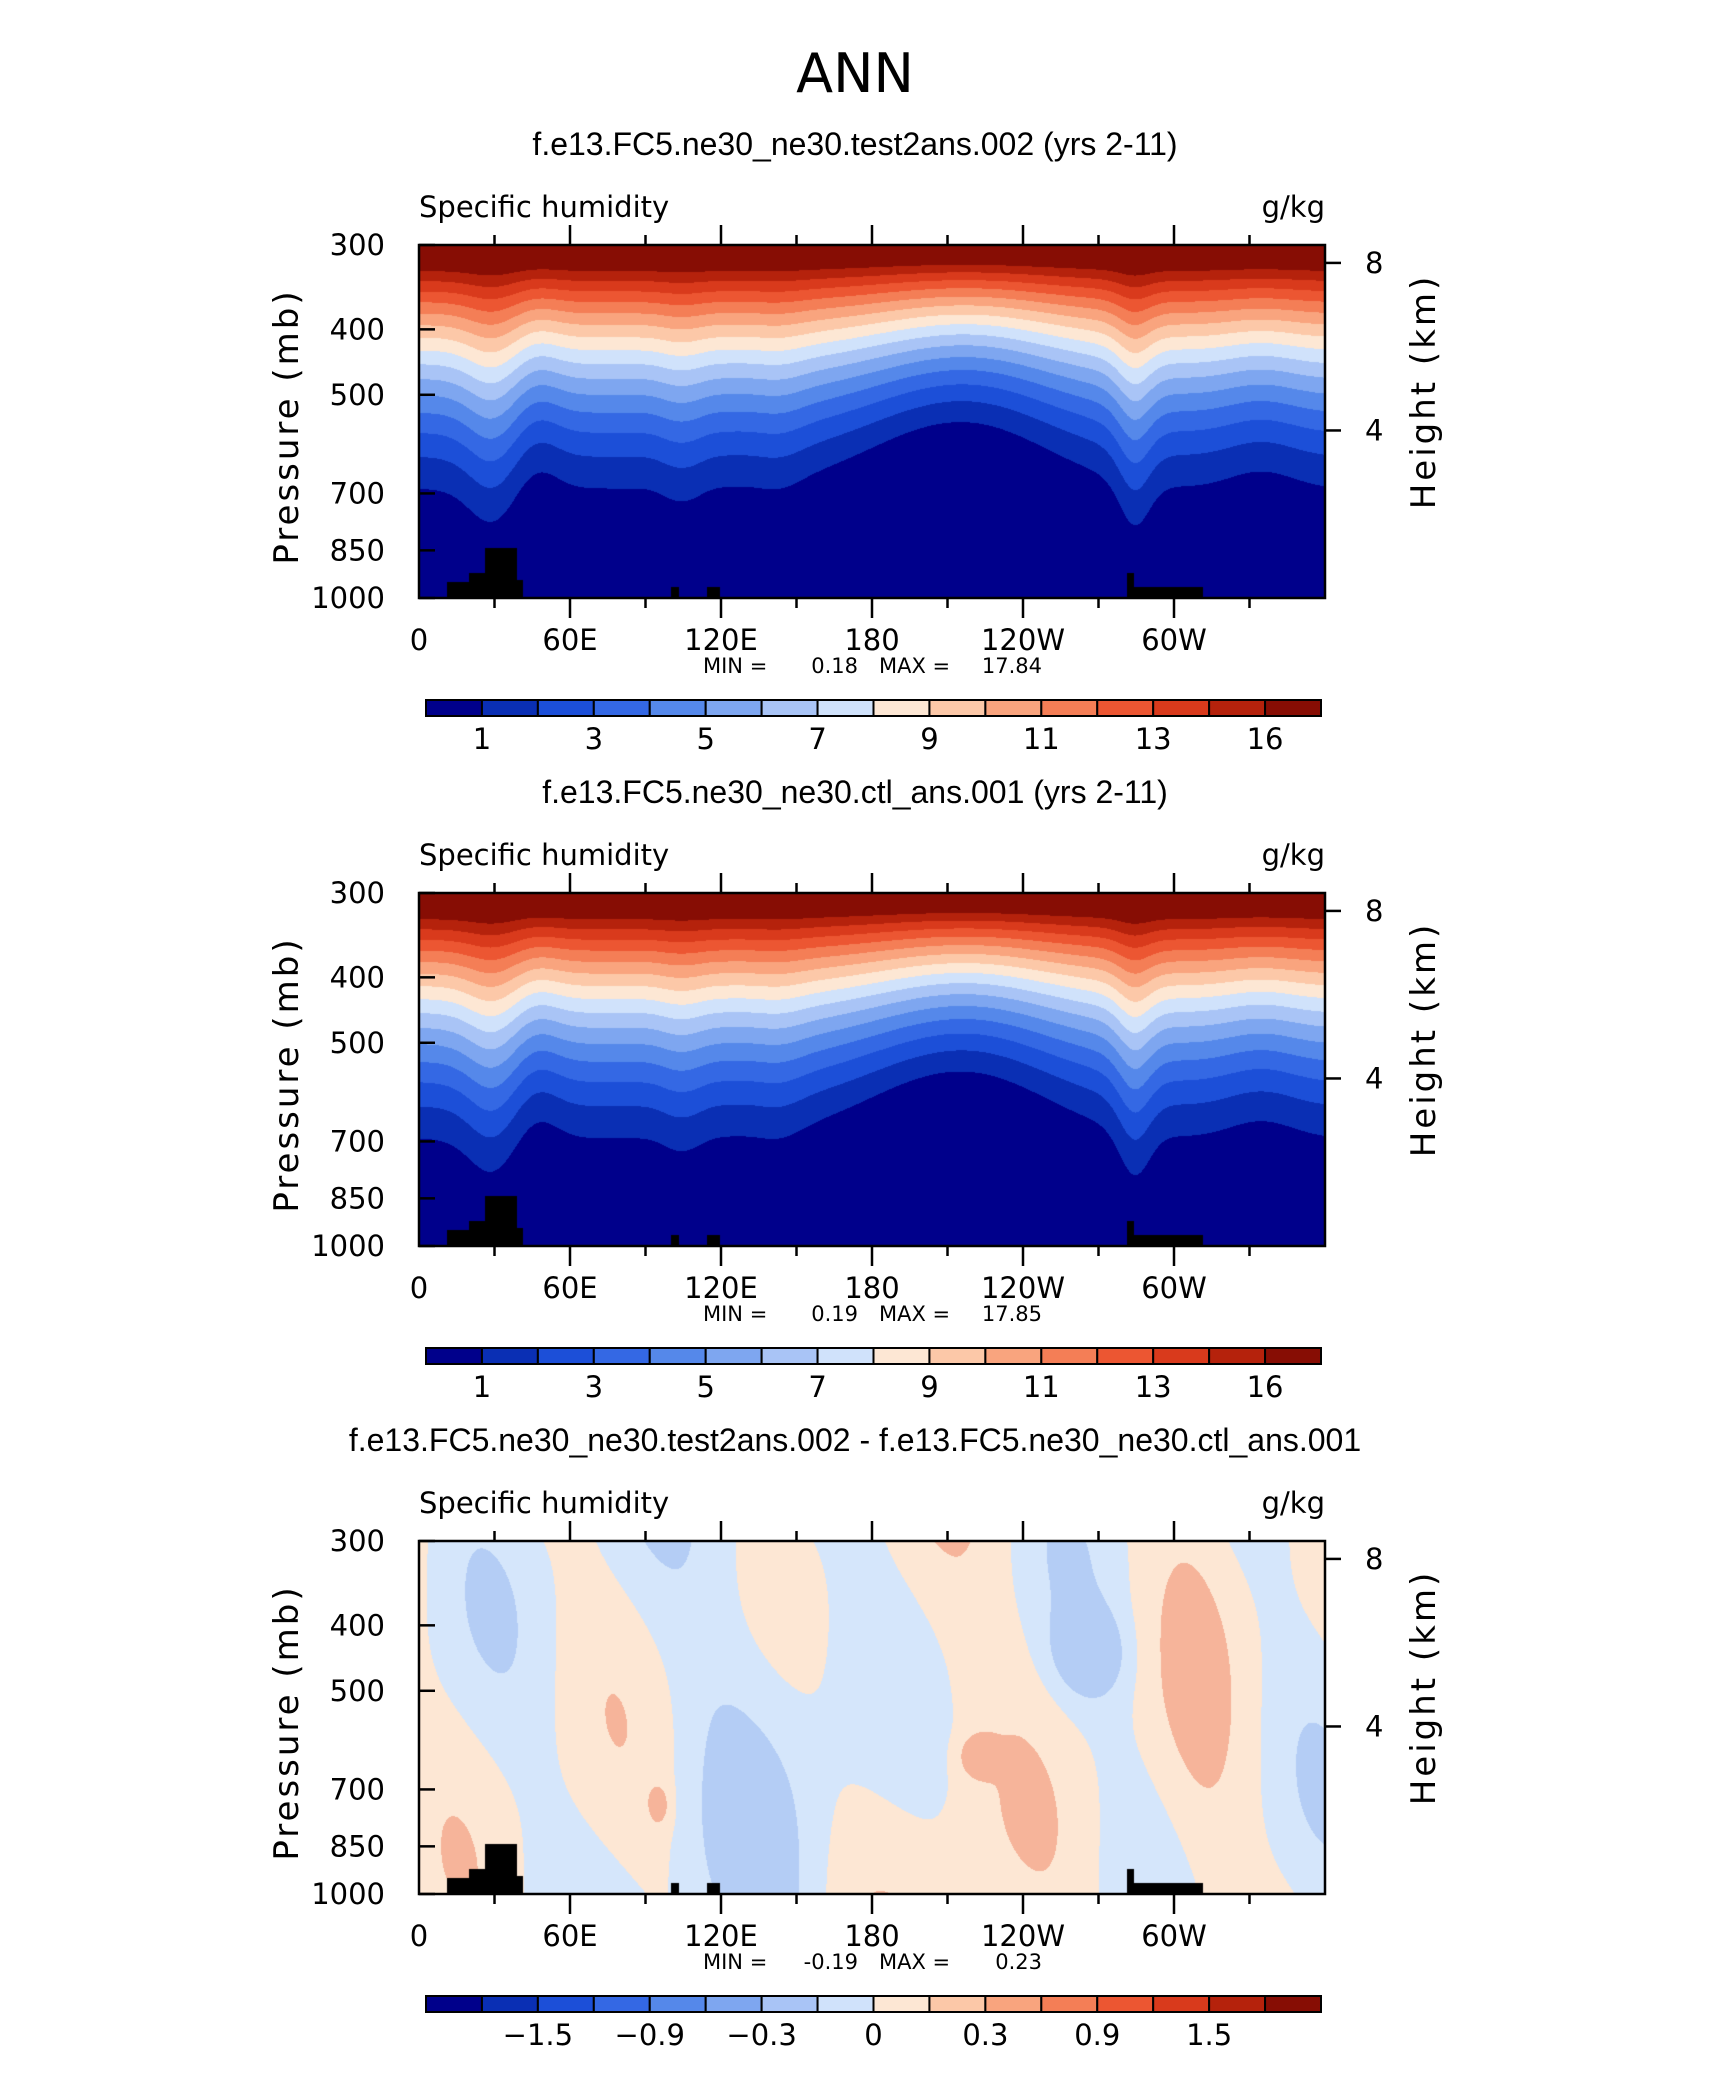  What do you see at coordinates (1209, 2035) in the screenshot?
I see `colorbar-label: 1.5` at bounding box center [1209, 2035].